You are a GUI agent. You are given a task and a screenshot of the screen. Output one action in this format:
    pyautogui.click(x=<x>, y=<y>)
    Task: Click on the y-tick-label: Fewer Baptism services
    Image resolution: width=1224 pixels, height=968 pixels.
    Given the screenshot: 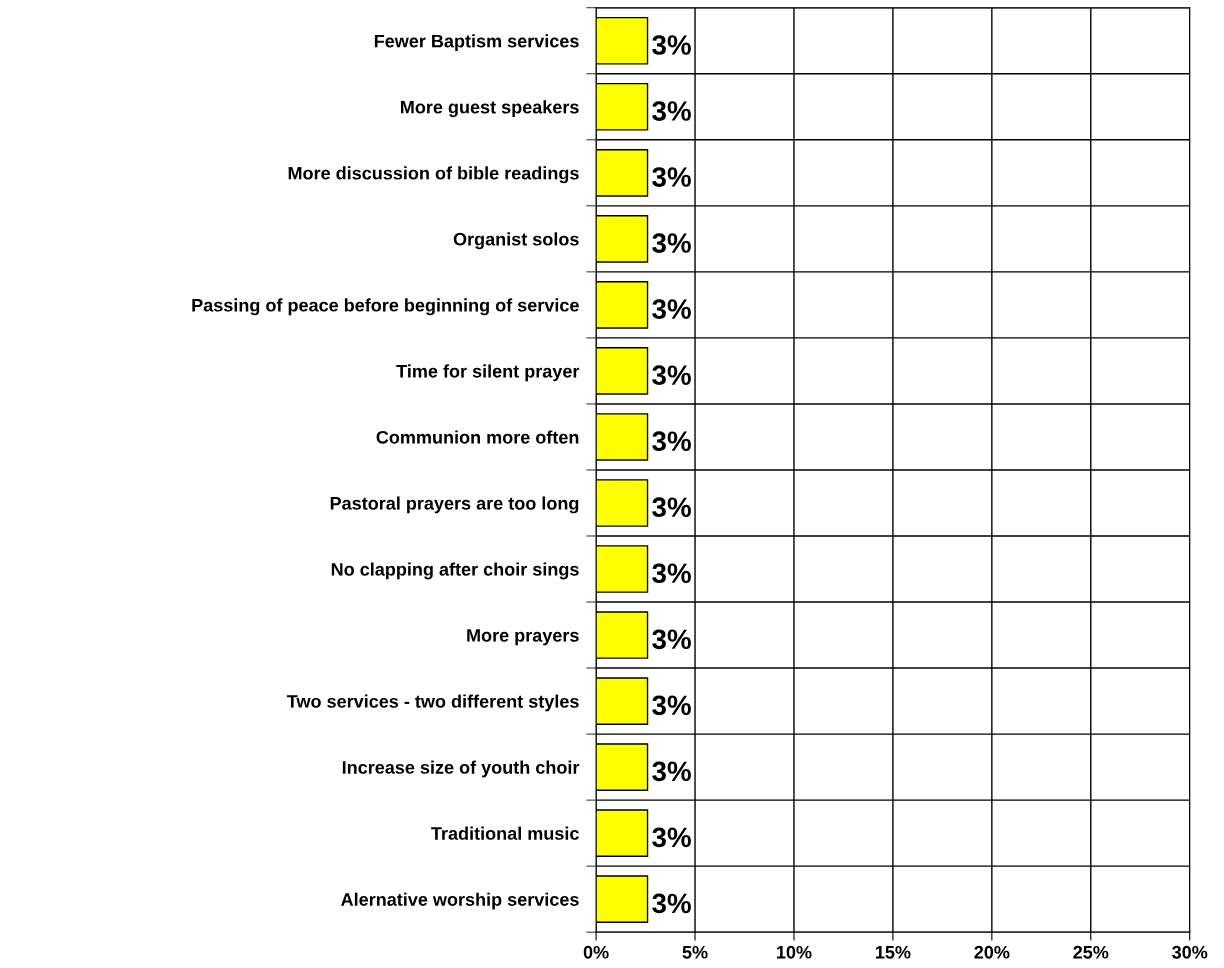 What is the action you would take?
    pyautogui.click(x=476, y=43)
    